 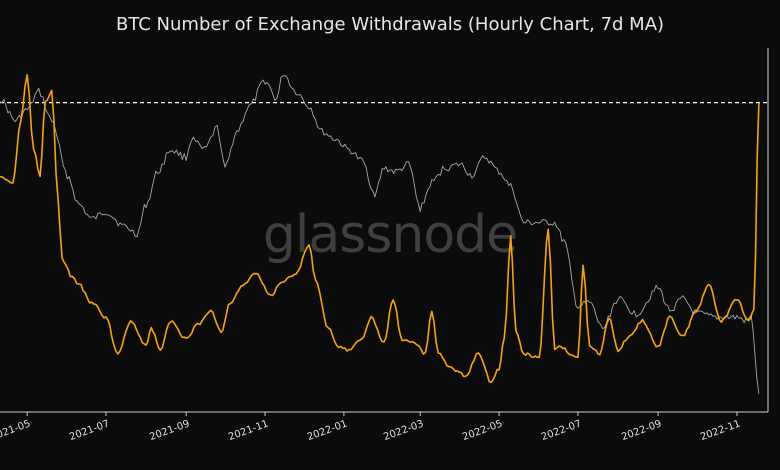 I want to click on x-tick-label: 2021-05, so click(x=16, y=430).